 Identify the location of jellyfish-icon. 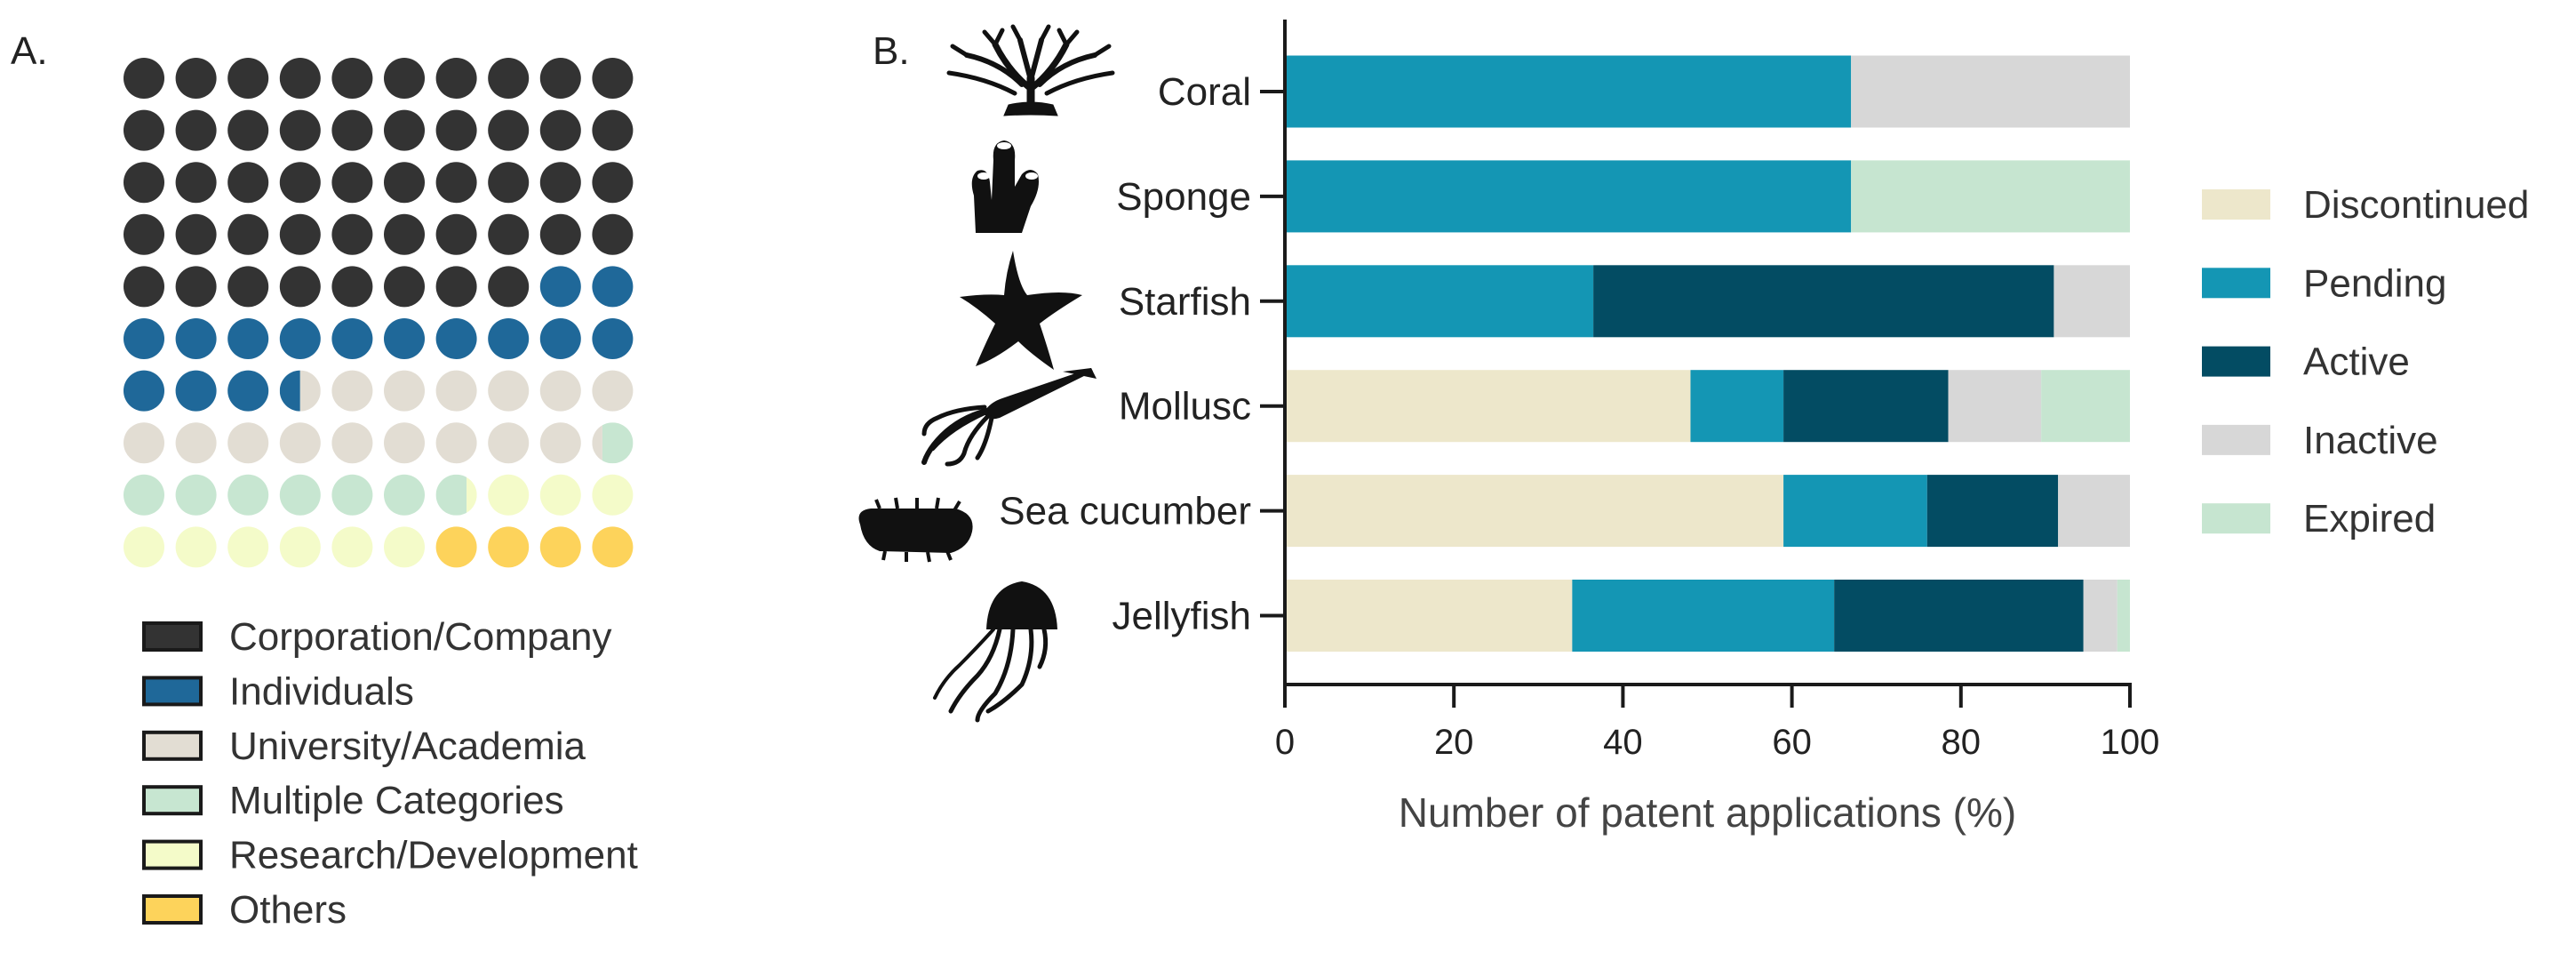
(995, 652).